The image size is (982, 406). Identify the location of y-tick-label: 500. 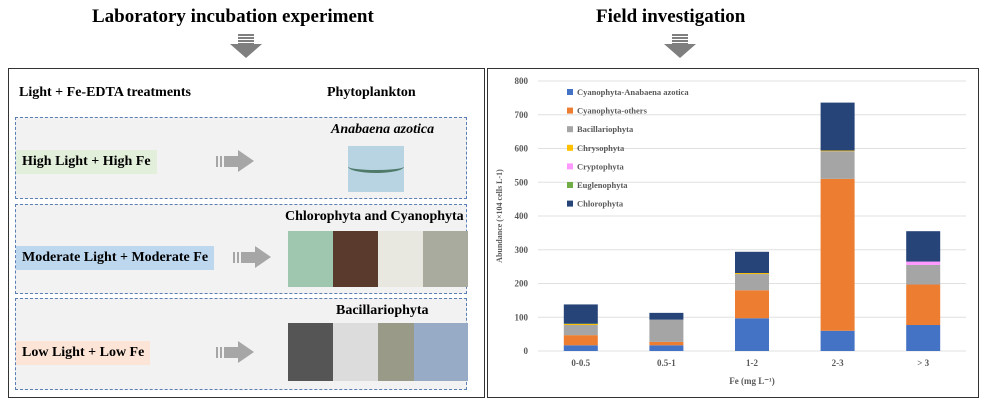
(522, 182).